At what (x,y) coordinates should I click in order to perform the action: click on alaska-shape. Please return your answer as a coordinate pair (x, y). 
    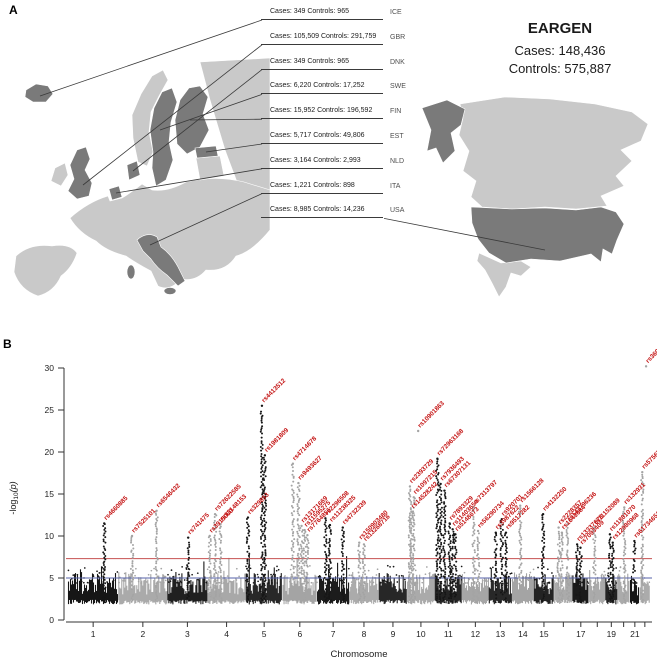
    Looking at the image, I should click on (443, 131).